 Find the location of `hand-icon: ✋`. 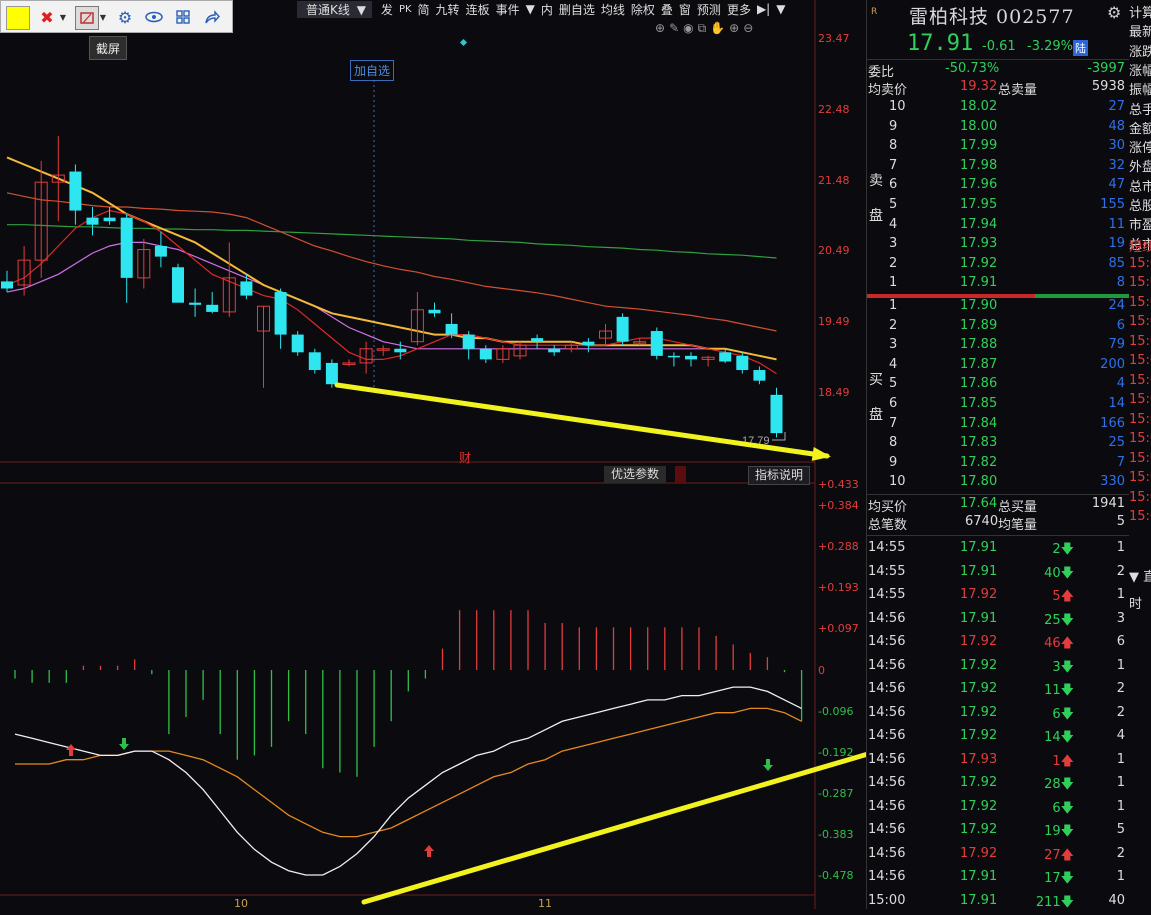

hand-icon: ✋ is located at coordinates (718, 28).